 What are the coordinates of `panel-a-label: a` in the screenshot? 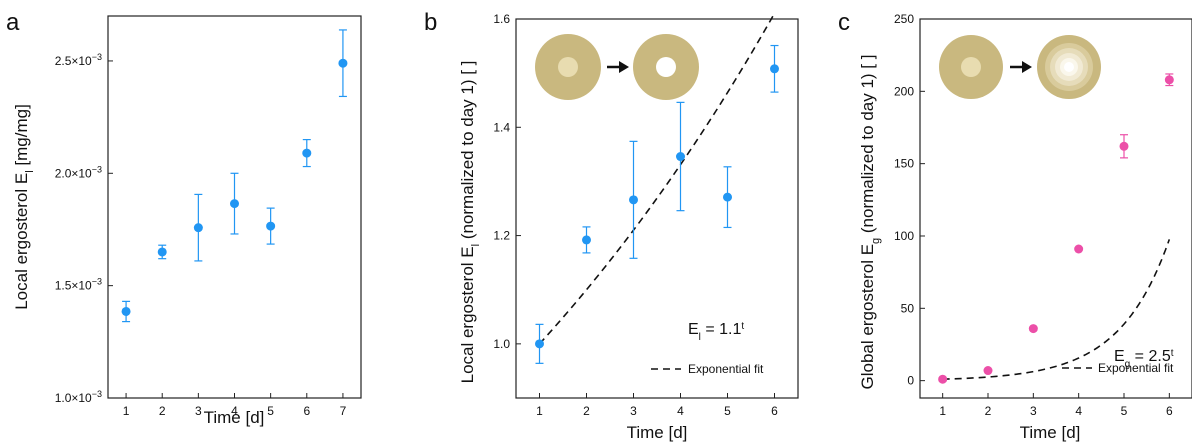 It's located at (13, 22).